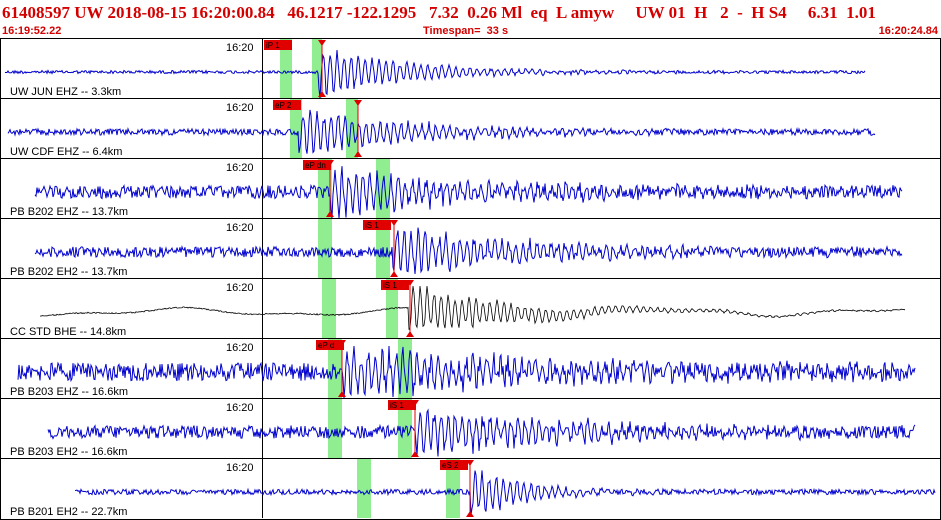 This screenshot has height=520, width=941. Describe the element at coordinates (326, 345) in the screenshot. I see `pick-label-text: eP d` at that location.